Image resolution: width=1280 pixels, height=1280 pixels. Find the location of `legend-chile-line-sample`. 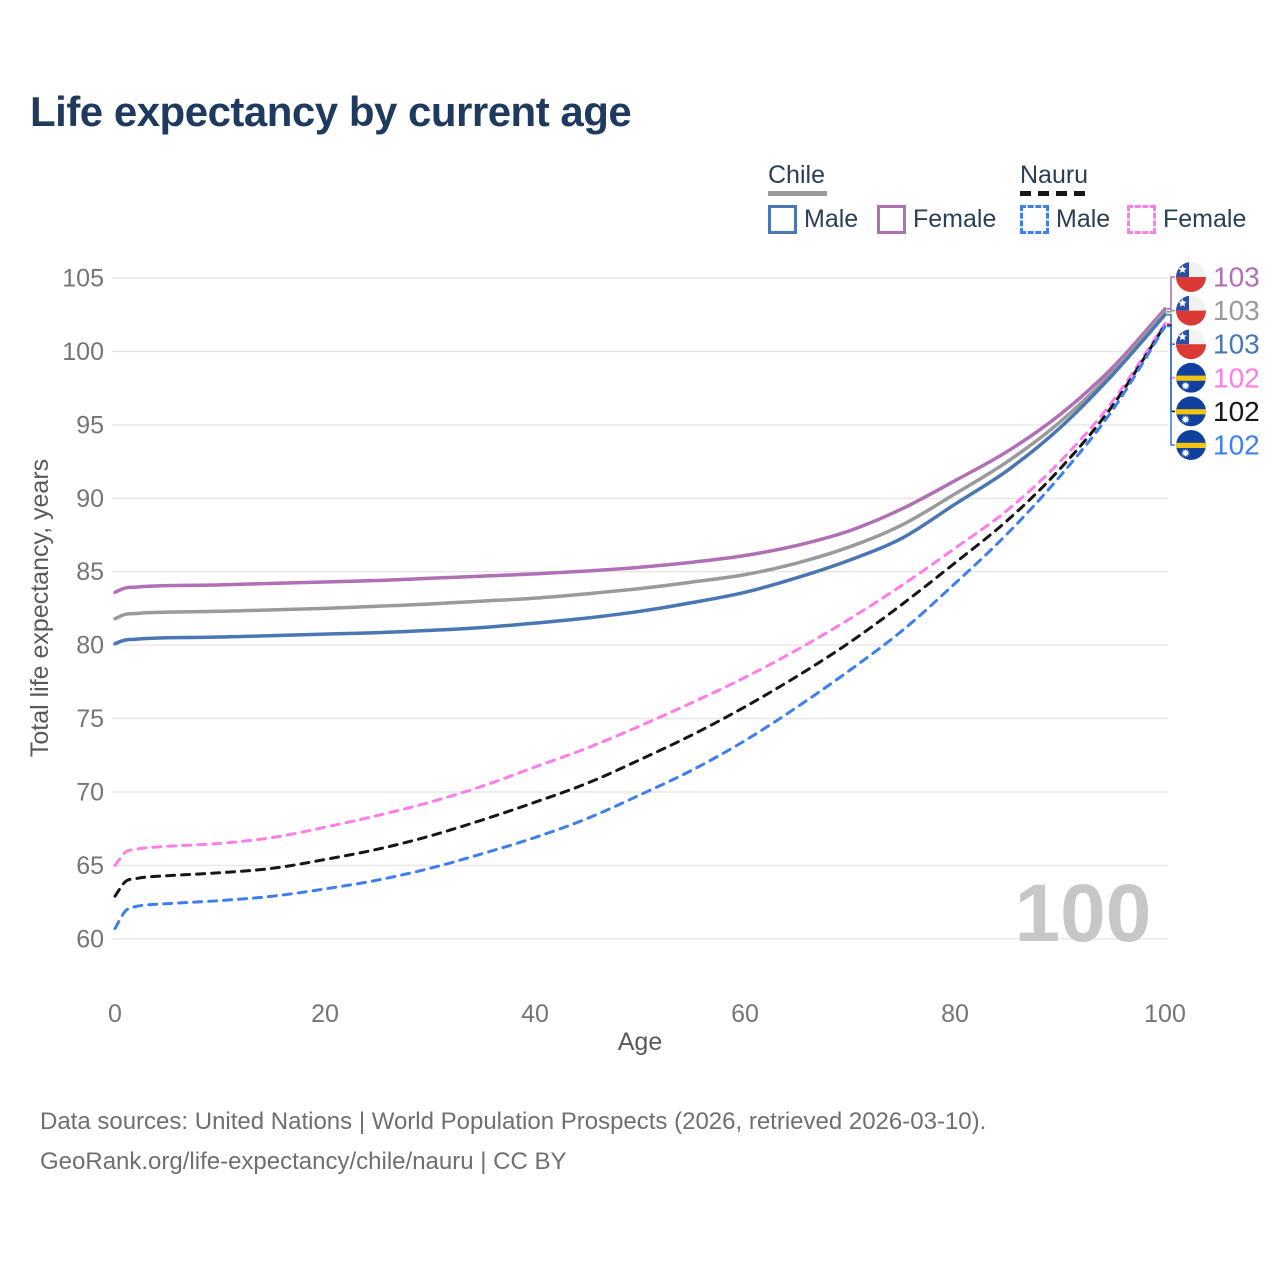

legend-chile-line-sample is located at coordinates (797, 193).